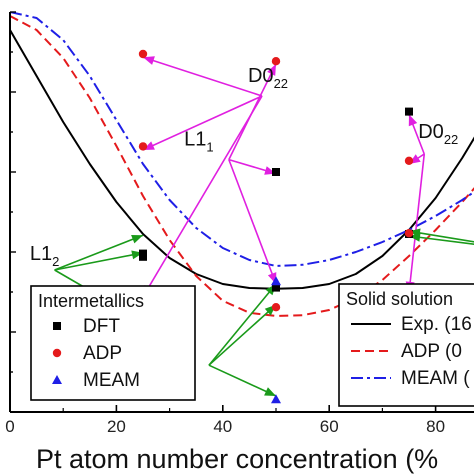 This screenshot has height=474, width=474. Describe the element at coordinates (222, 426) in the screenshot. I see `x-tick-label-2: 40` at that location.